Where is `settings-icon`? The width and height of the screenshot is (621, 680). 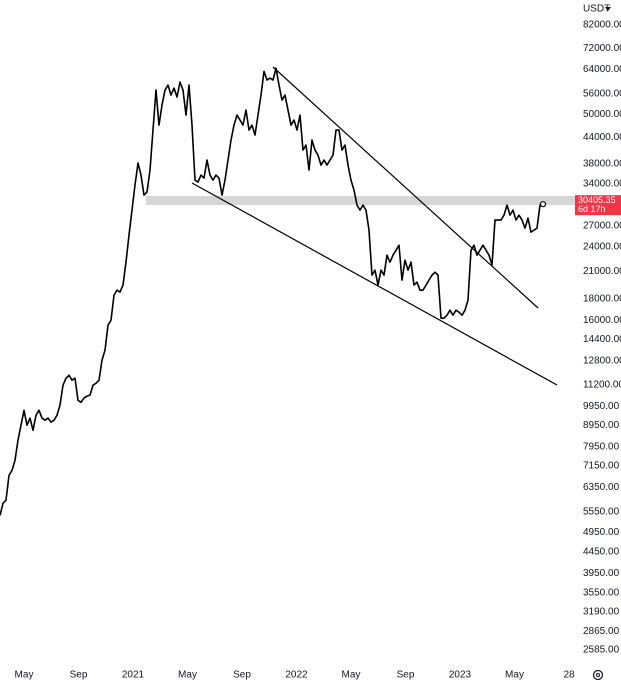 settings-icon is located at coordinates (598, 674).